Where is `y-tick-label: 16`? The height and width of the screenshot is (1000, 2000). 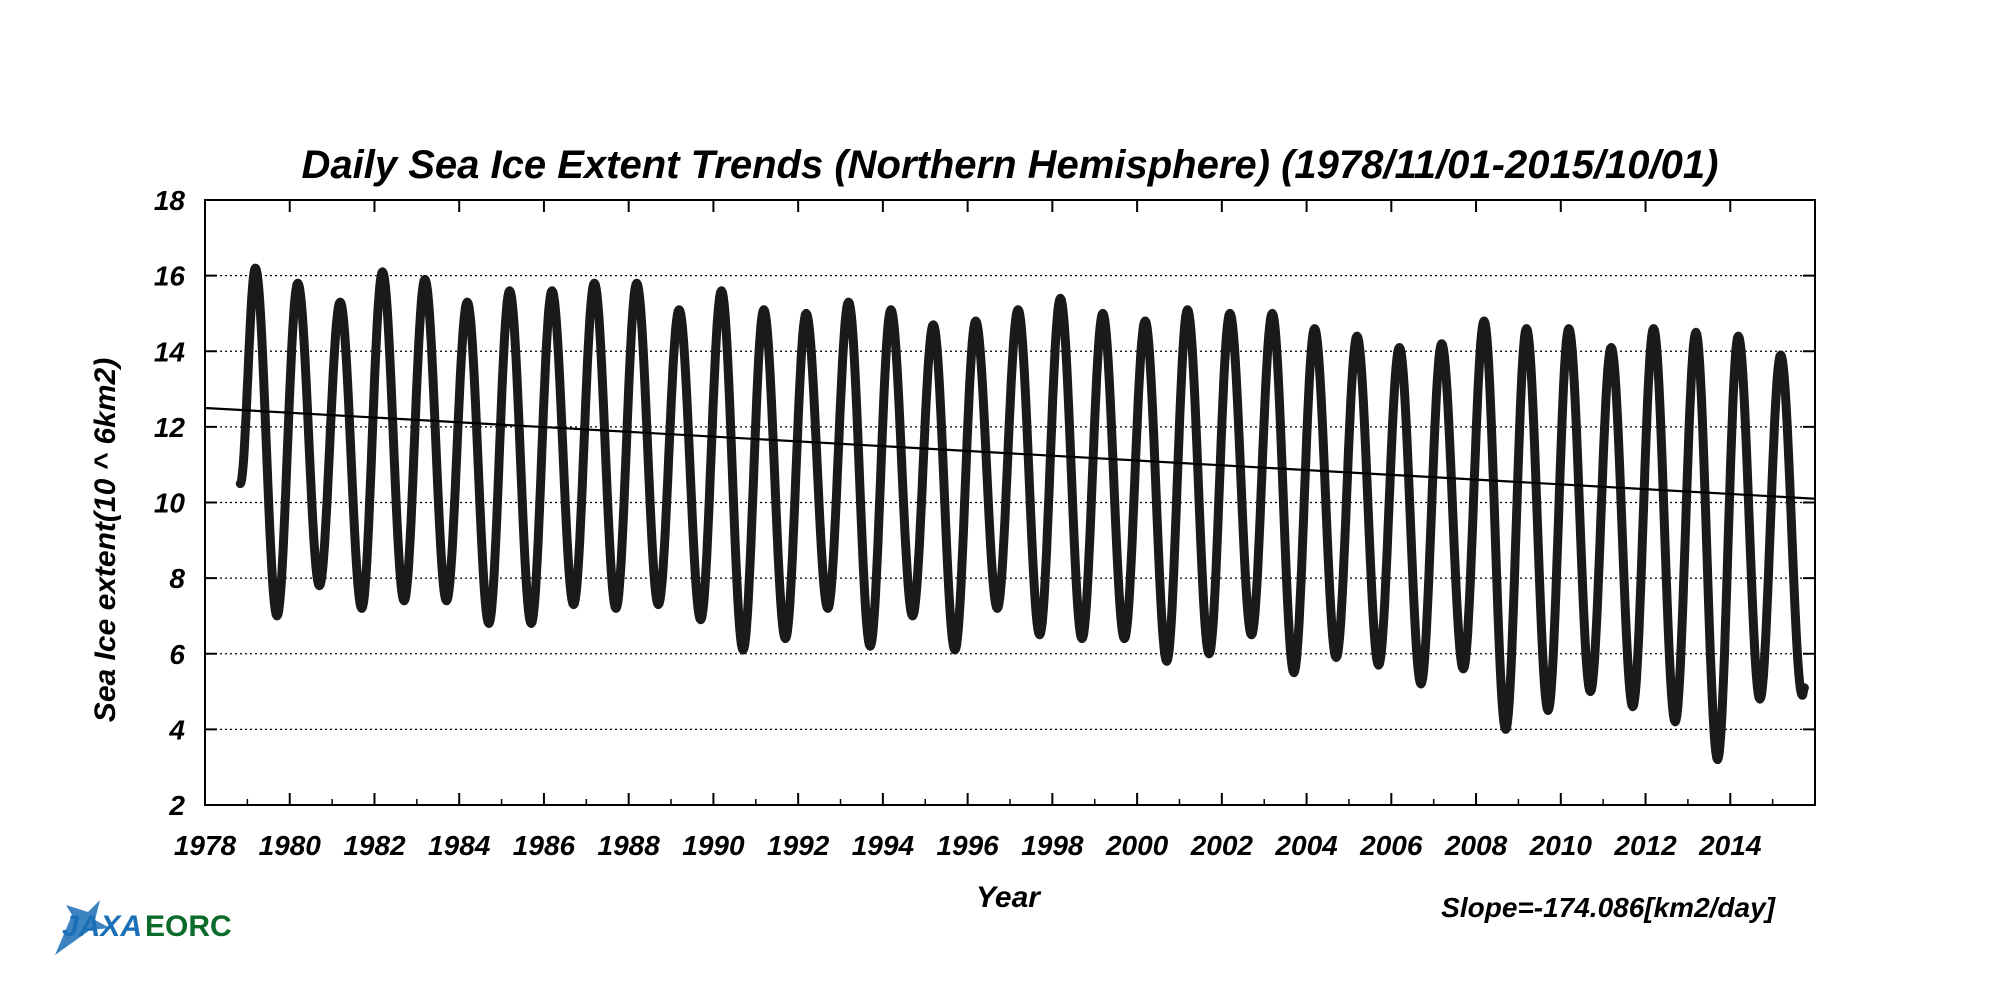
y-tick-label: 16 is located at coordinates (170, 276).